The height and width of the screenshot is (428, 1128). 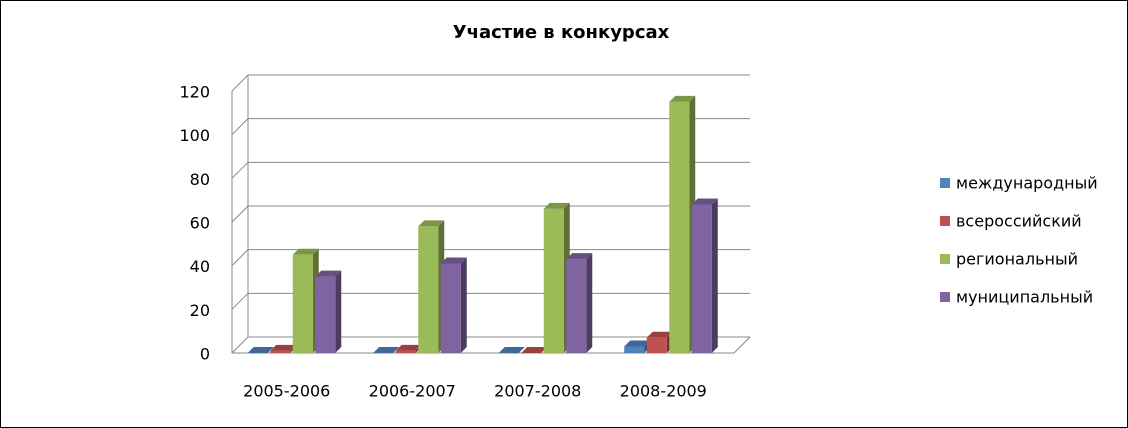 What do you see at coordinates (200, 223) in the screenshot?
I see `y-tick-label: 60` at bounding box center [200, 223].